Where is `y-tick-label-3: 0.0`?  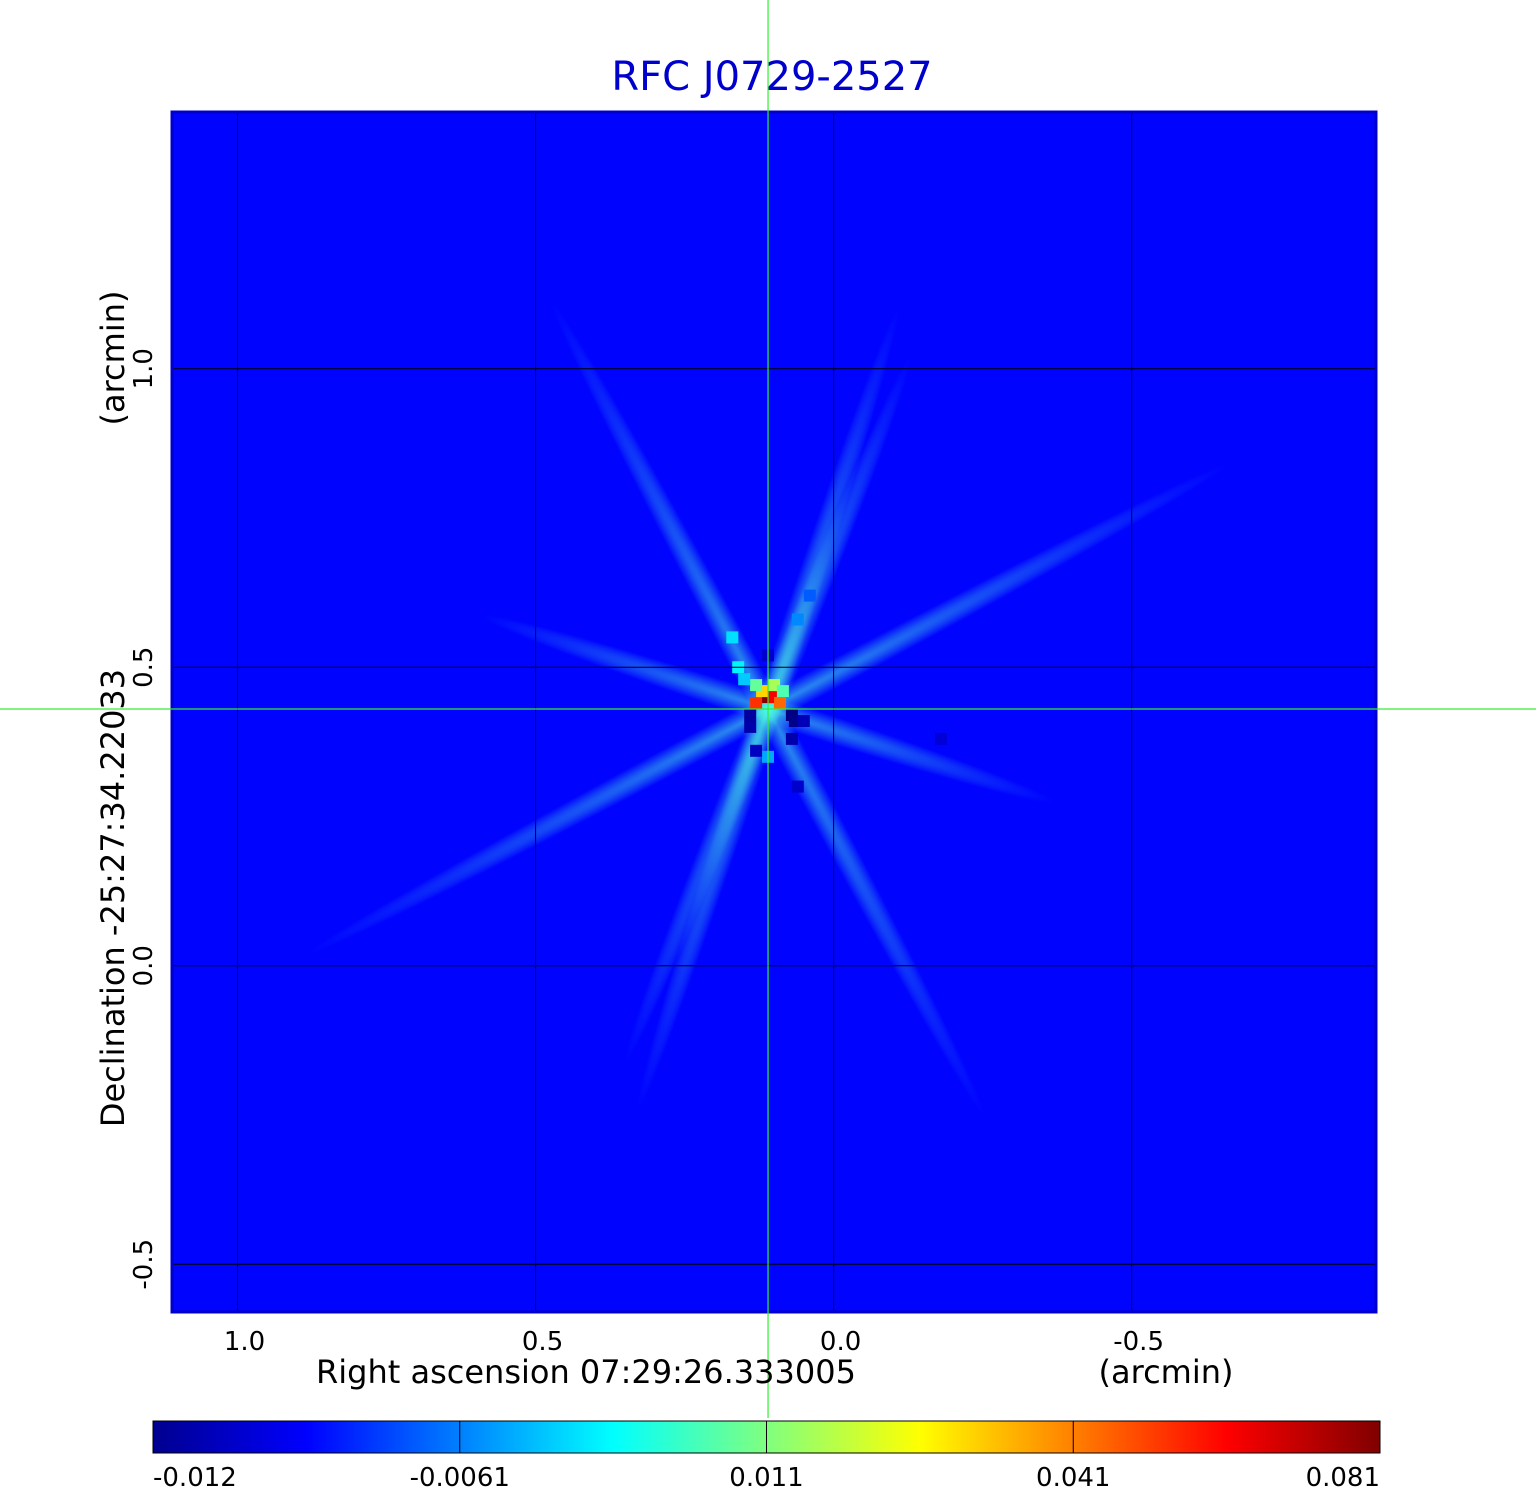
y-tick-label-3: 0.0 is located at coordinates (144, 965).